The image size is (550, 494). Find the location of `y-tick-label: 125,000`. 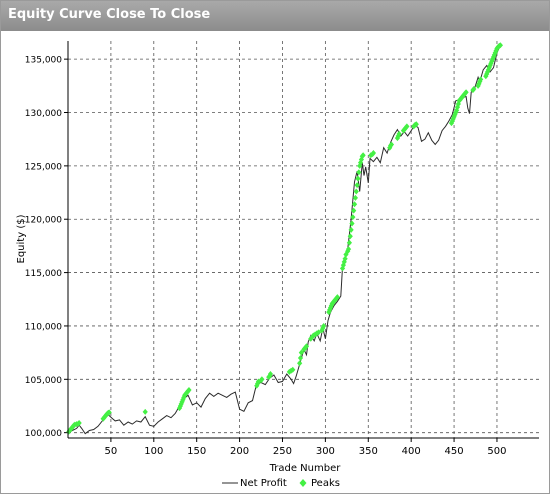

y-tick-label: 125,000 is located at coordinates (43, 167).